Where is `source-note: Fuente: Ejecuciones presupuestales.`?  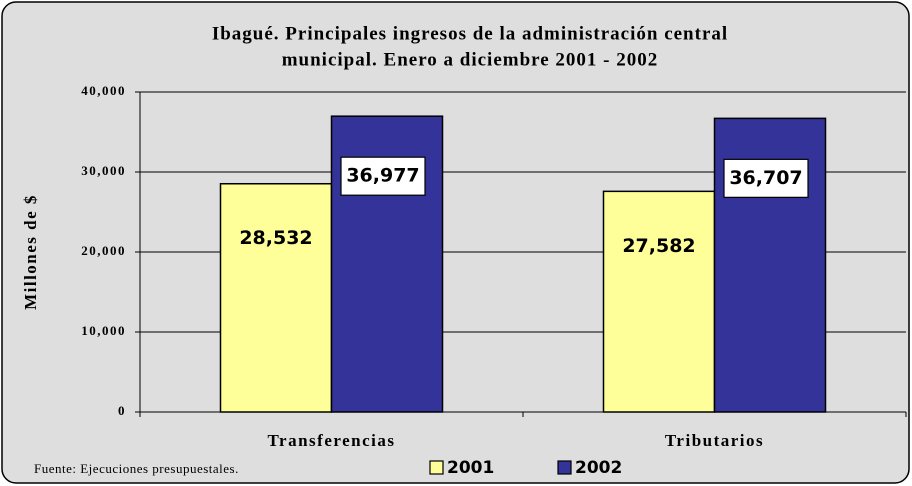 source-note: Fuente: Ejecuciones presupuestales. is located at coordinates (136, 468).